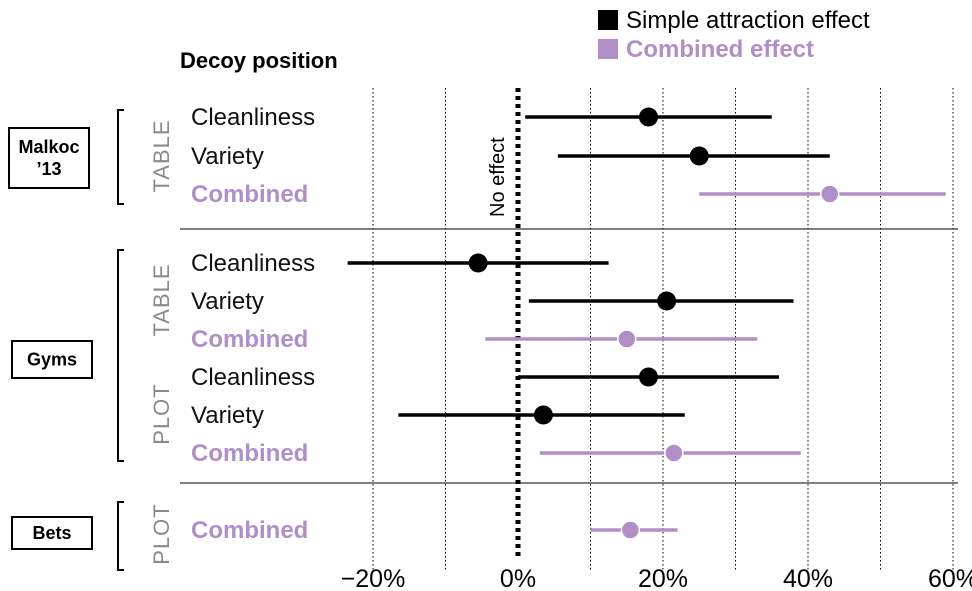  What do you see at coordinates (720, 49) in the screenshot?
I see `legend-label: Combined effect` at bounding box center [720, 49].